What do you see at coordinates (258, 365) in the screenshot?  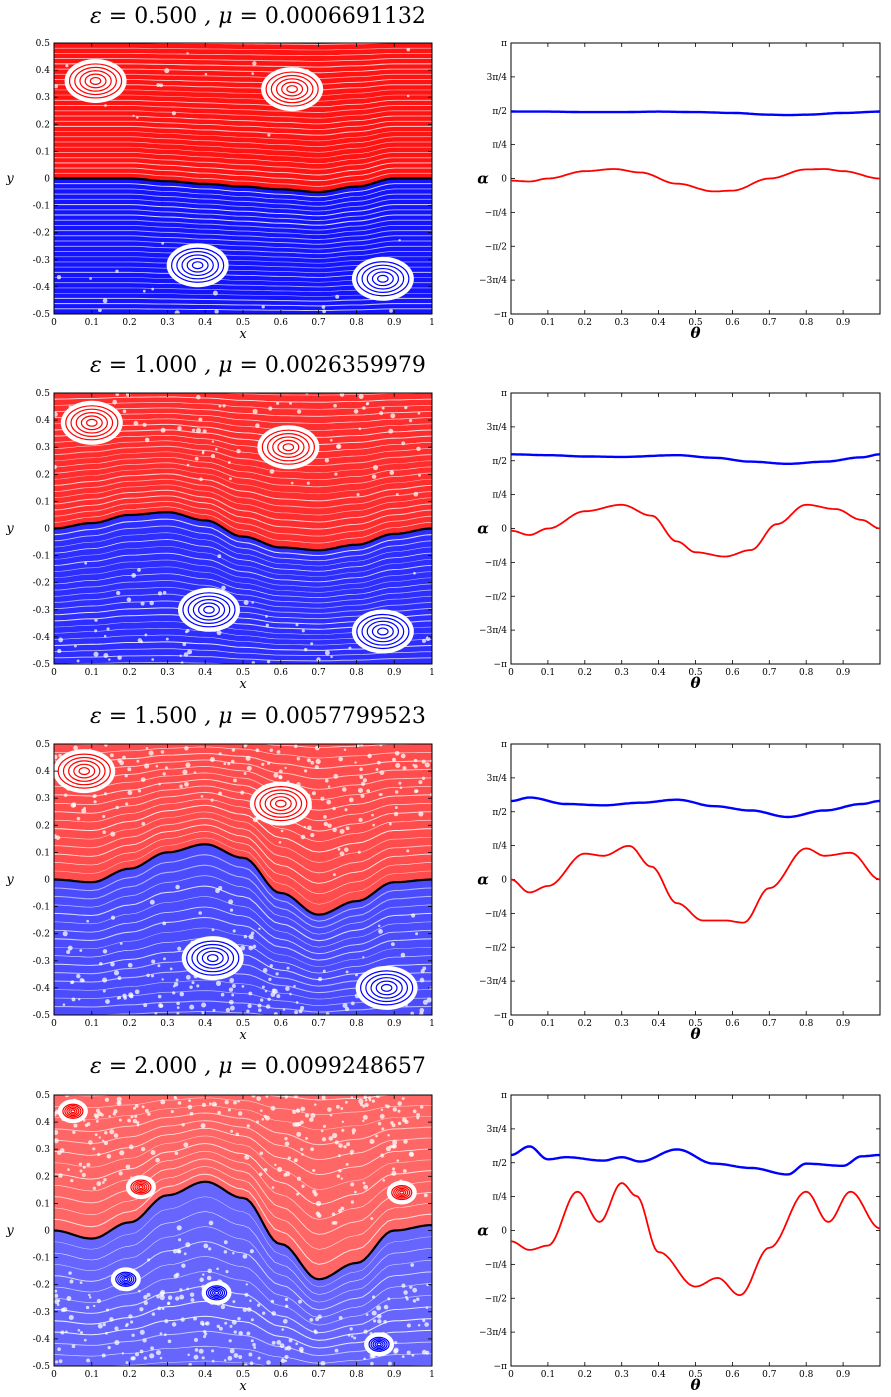 I see `panel-title-2: ε = 1.000 , μ = 0.0026359979` at bounding box center [258, 365].